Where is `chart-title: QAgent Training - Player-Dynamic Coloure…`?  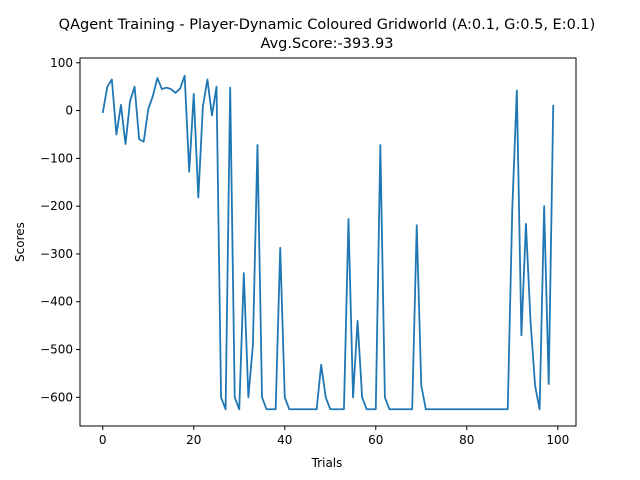 chart-title: QAgent Training - Player-Dynamic Coloure… is located at coordinates (327, 25).